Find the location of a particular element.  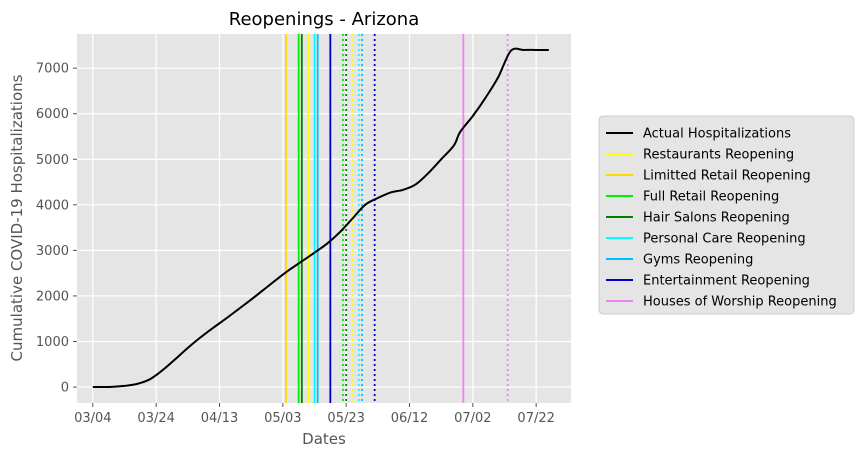

legend-label: Full Retail Reopening is located at coordinates (711, 197).